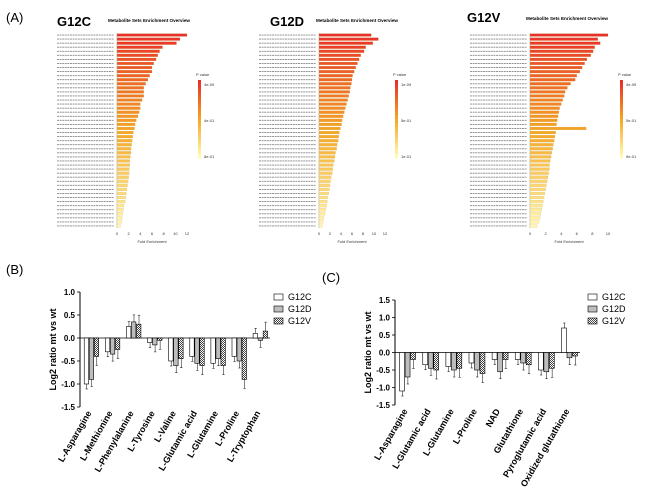  Describe the element at coordinates (209, 156) in the screenshot. I see `legend-tick-label: 8e-01` at that location.